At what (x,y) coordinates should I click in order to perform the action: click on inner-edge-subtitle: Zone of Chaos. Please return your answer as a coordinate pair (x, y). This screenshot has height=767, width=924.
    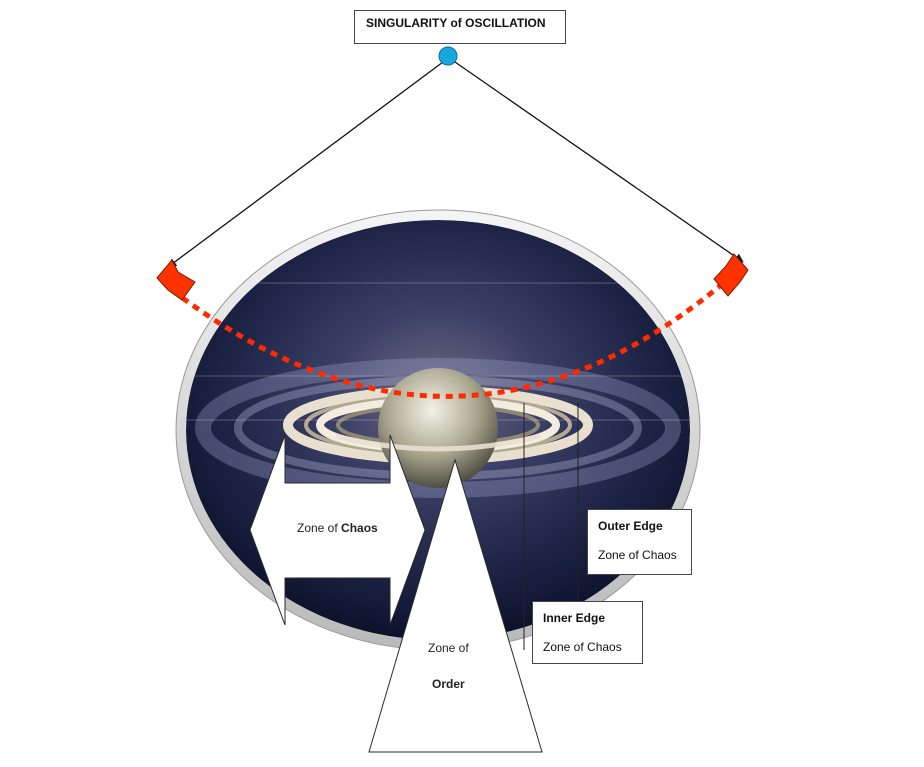
    Looking at the image, I should click on (582, 647).